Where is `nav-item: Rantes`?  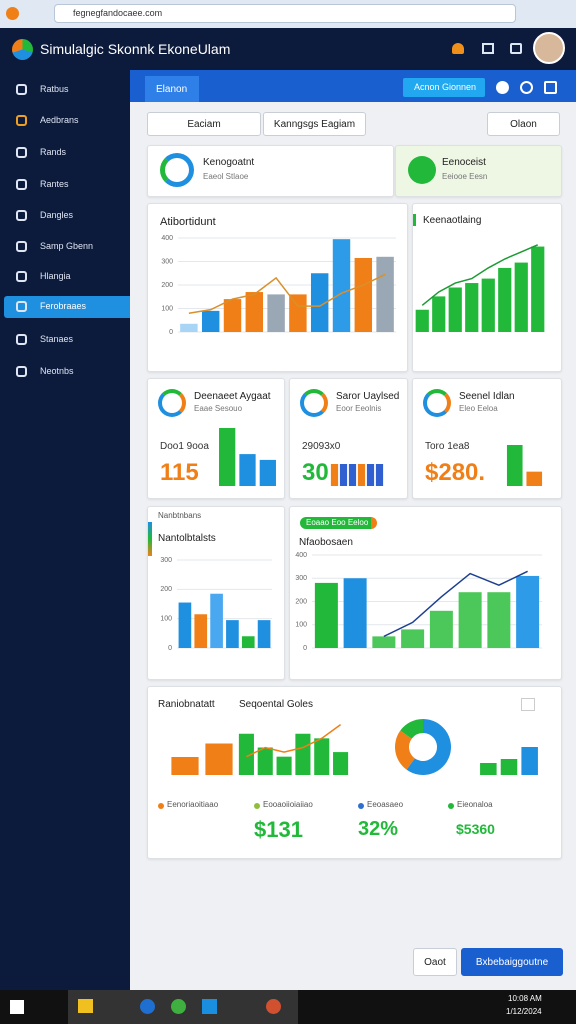
nav-item: Rantes is located at coordinates (67, 185).